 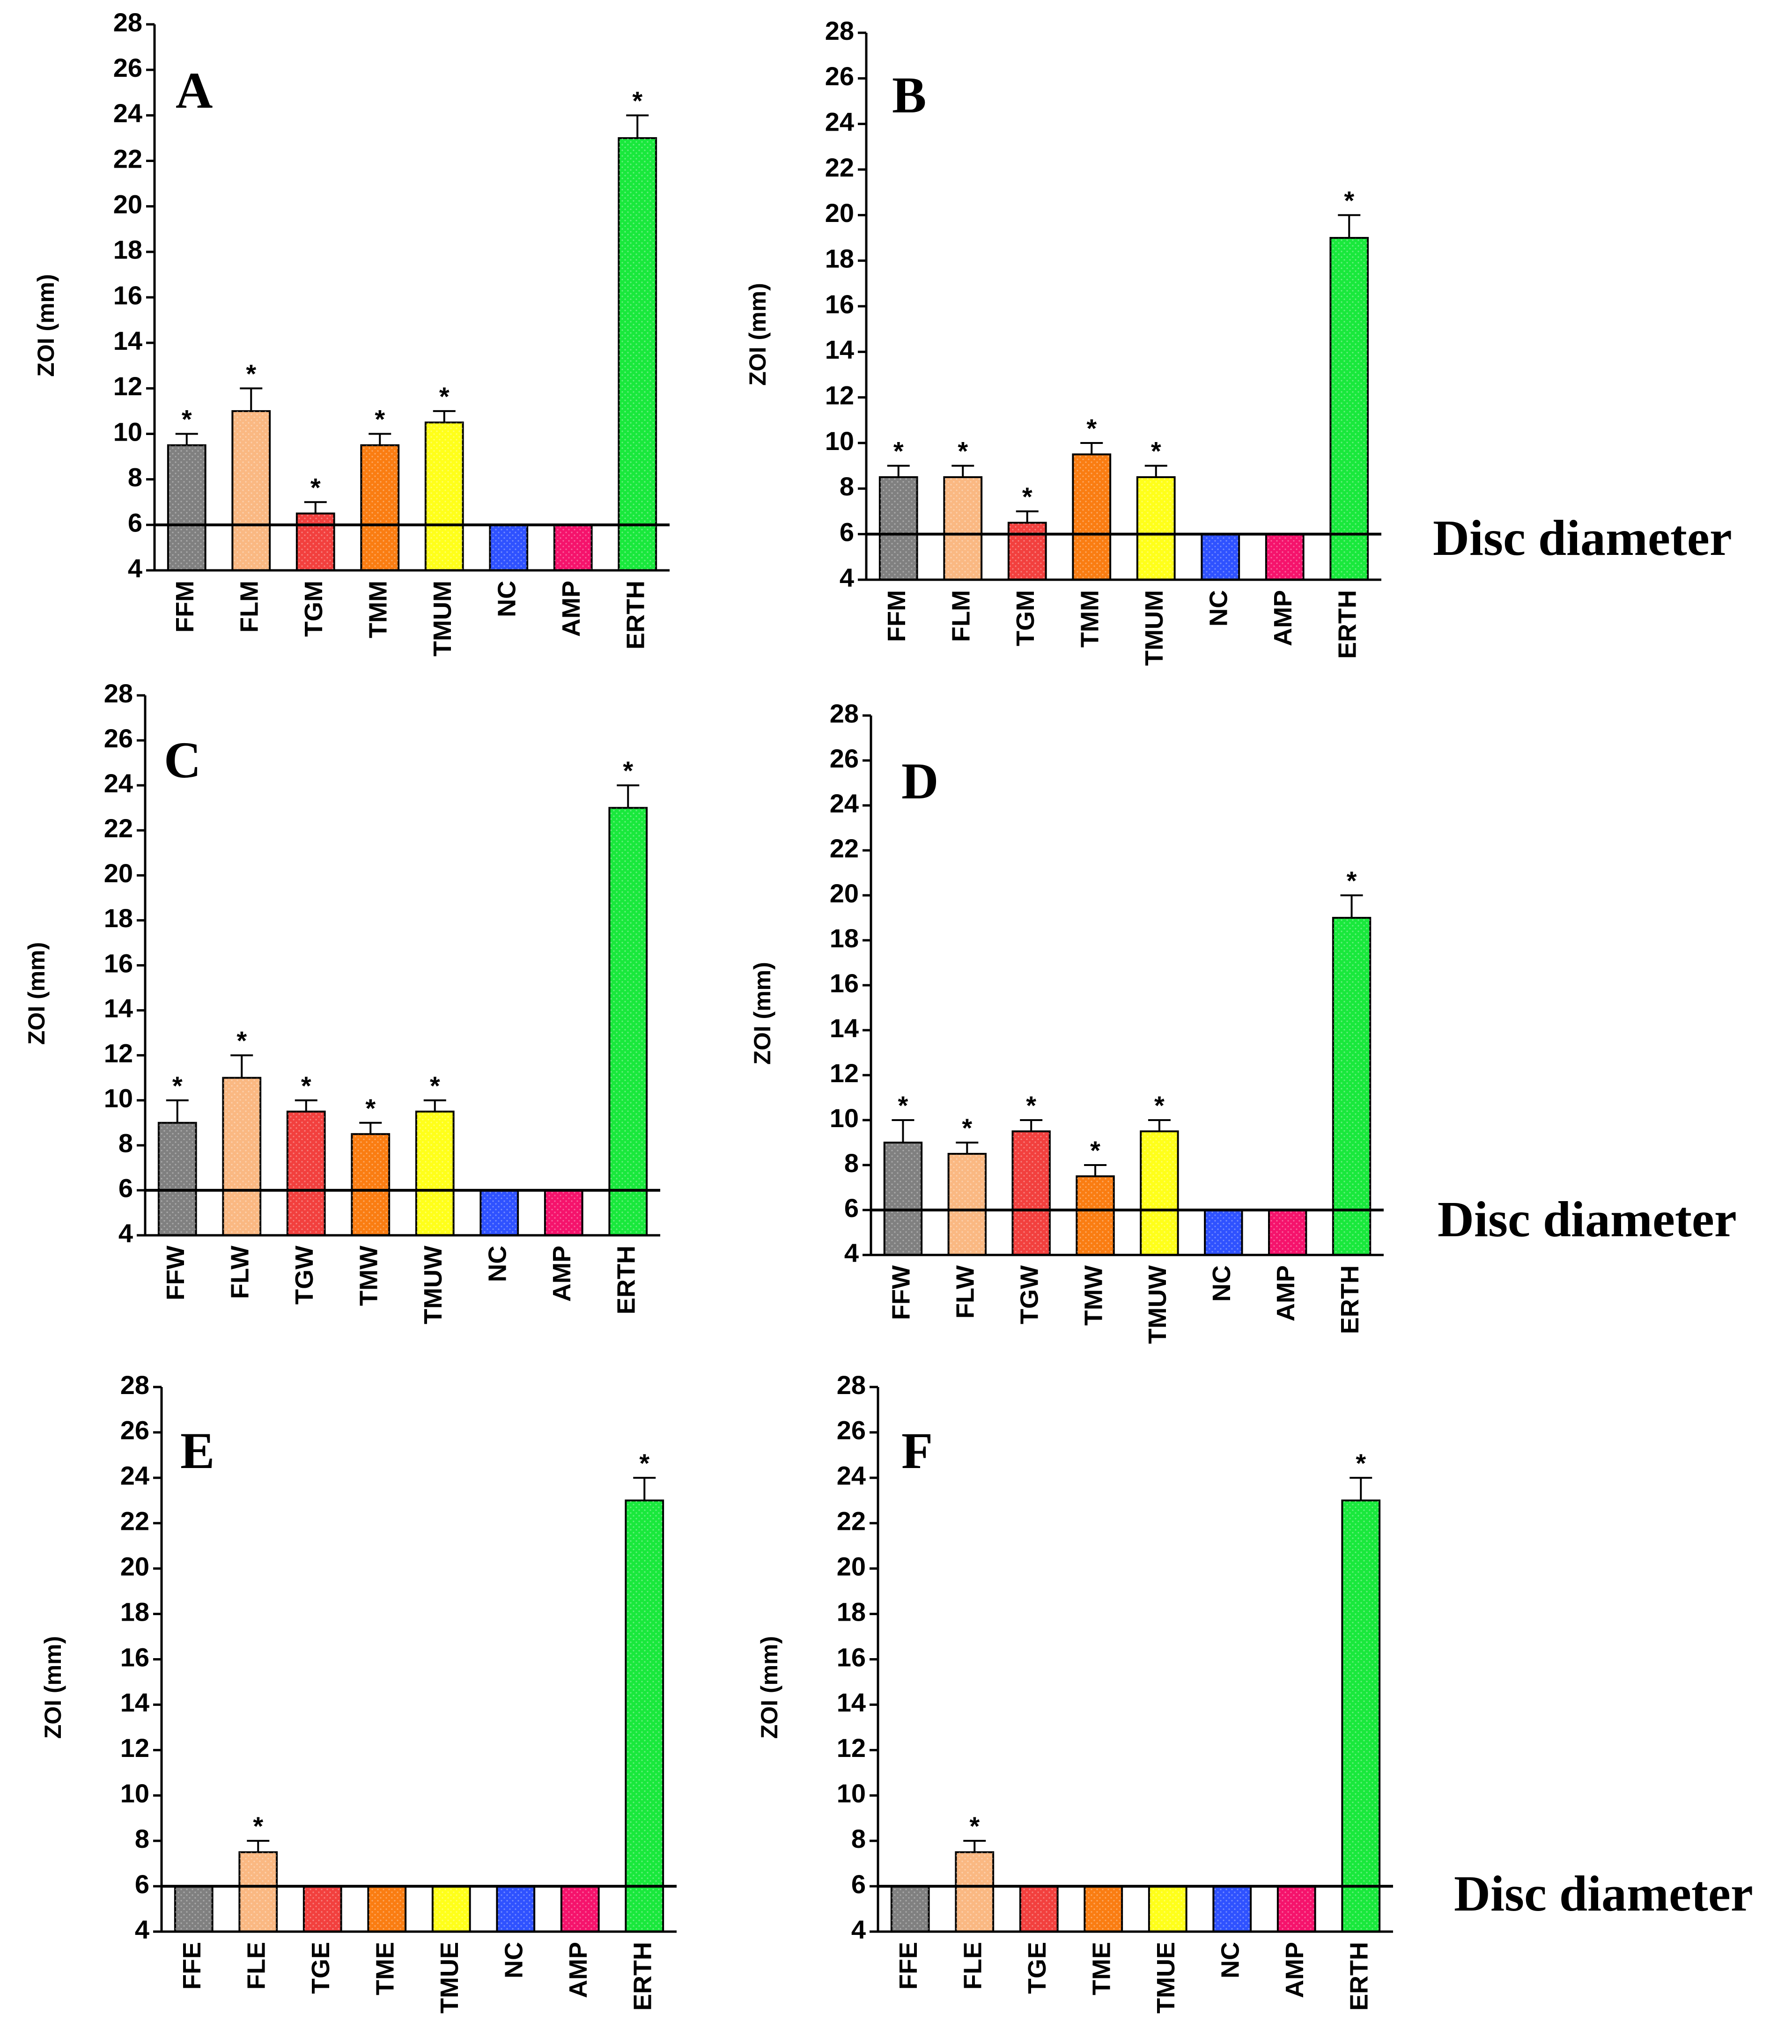 What do you see at coordinates (442, 619) in the screenshot?
I see `x-tick-label-tmum: TMUM` at bounding box center [442, 619].